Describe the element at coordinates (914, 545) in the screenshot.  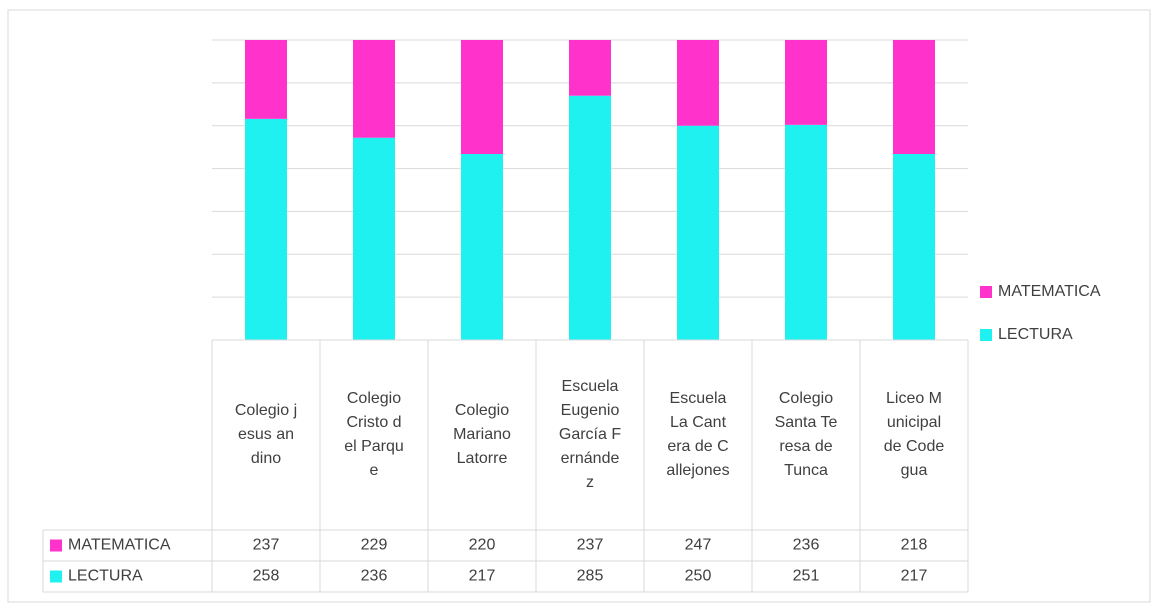
I see `table-value: 218` at that location.